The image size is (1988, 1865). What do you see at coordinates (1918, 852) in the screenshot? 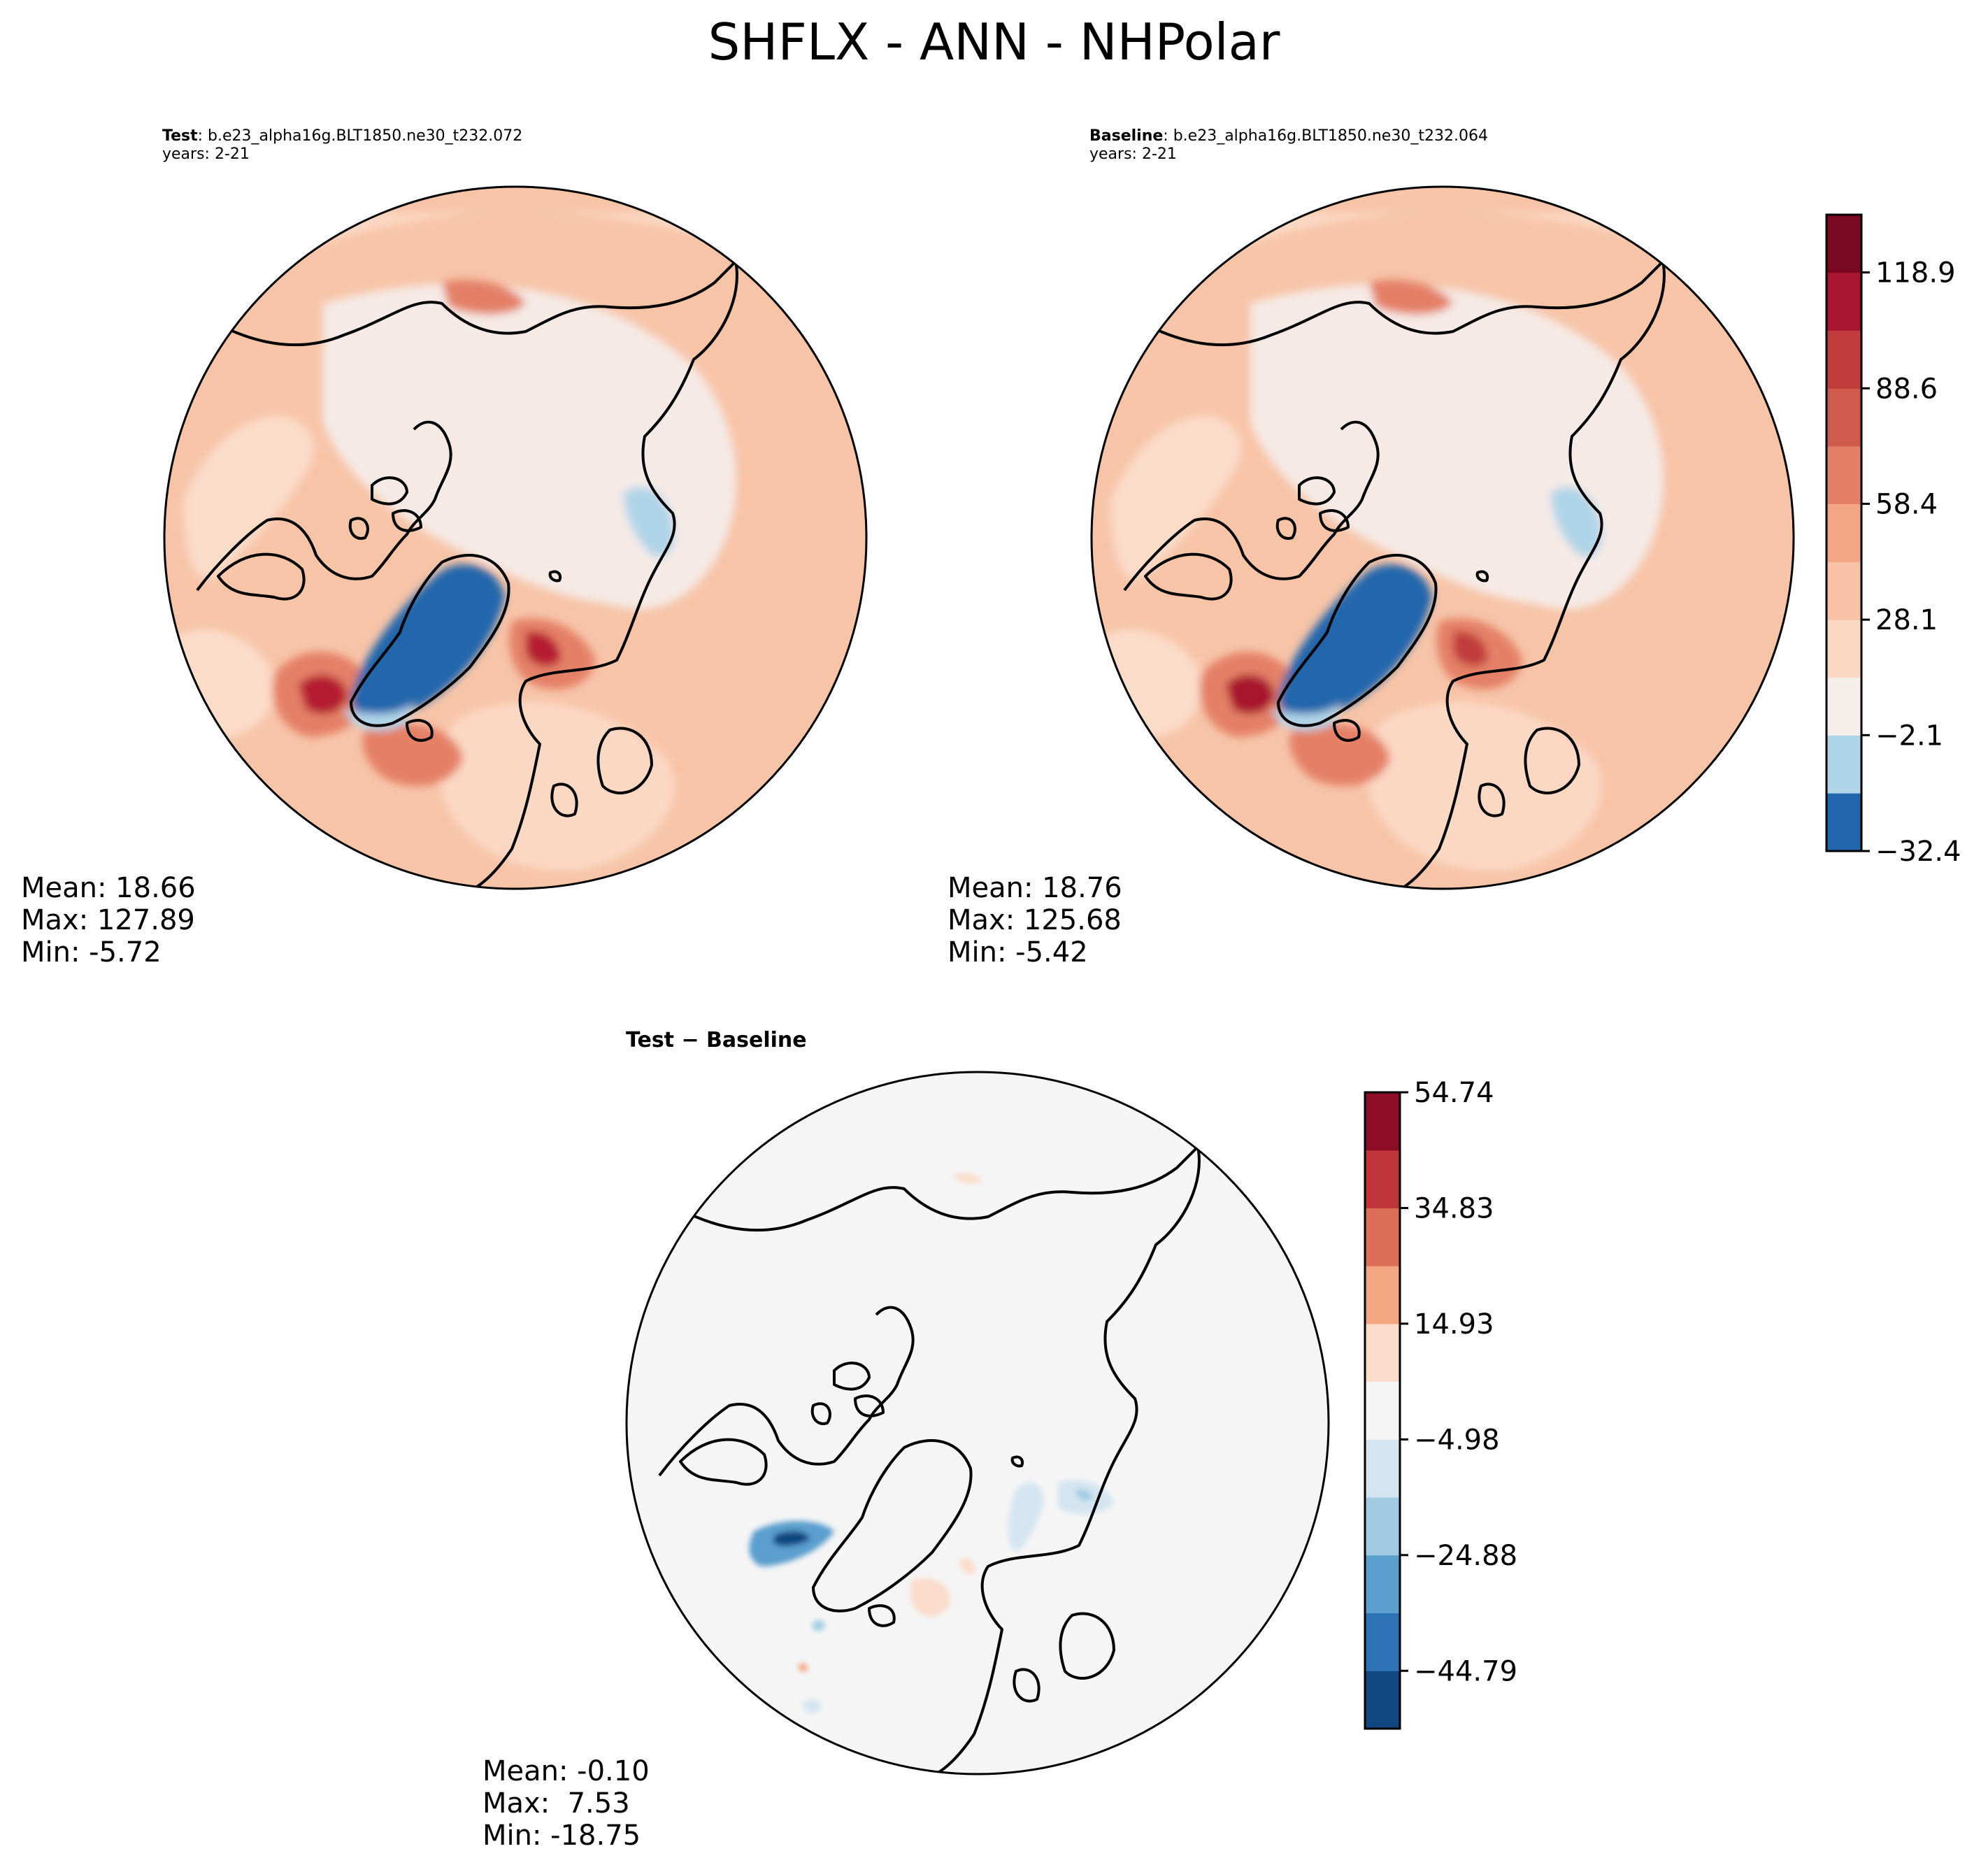
I see `main-colorbar-tick-label: −32.4` at bounding box center [1918, 852].